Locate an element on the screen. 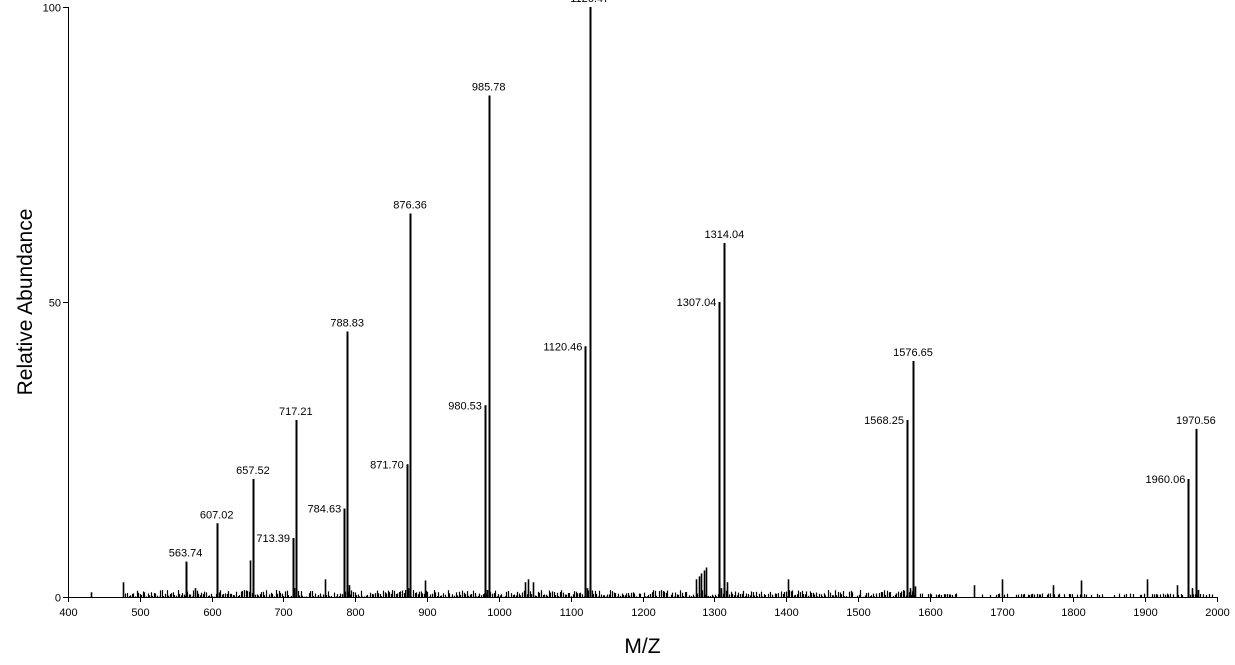  x-tick-label: 800 is located at coordinates (355, 613).